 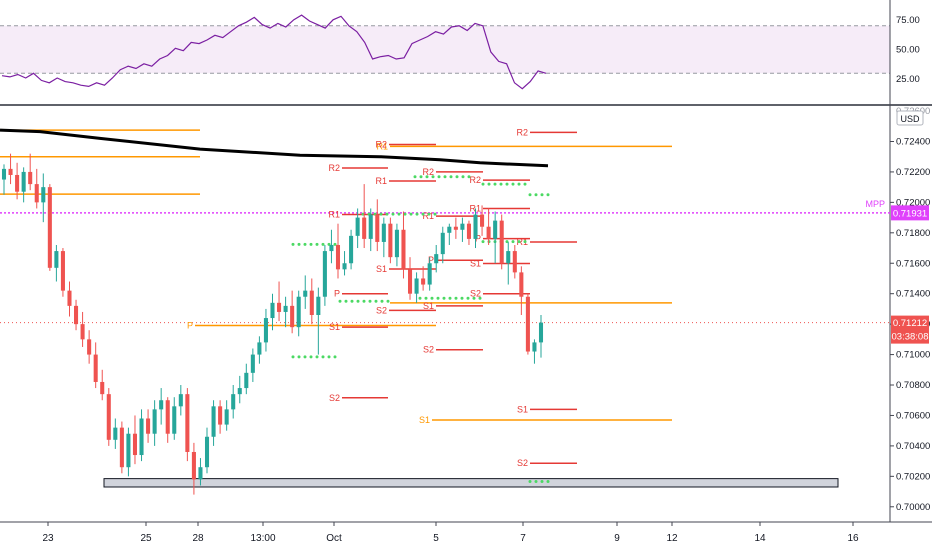 What do you see at coordinates (908, 20) in the screenshot?
I see `rsi-tick-label: 75.00` at bounding box center [908, 20].